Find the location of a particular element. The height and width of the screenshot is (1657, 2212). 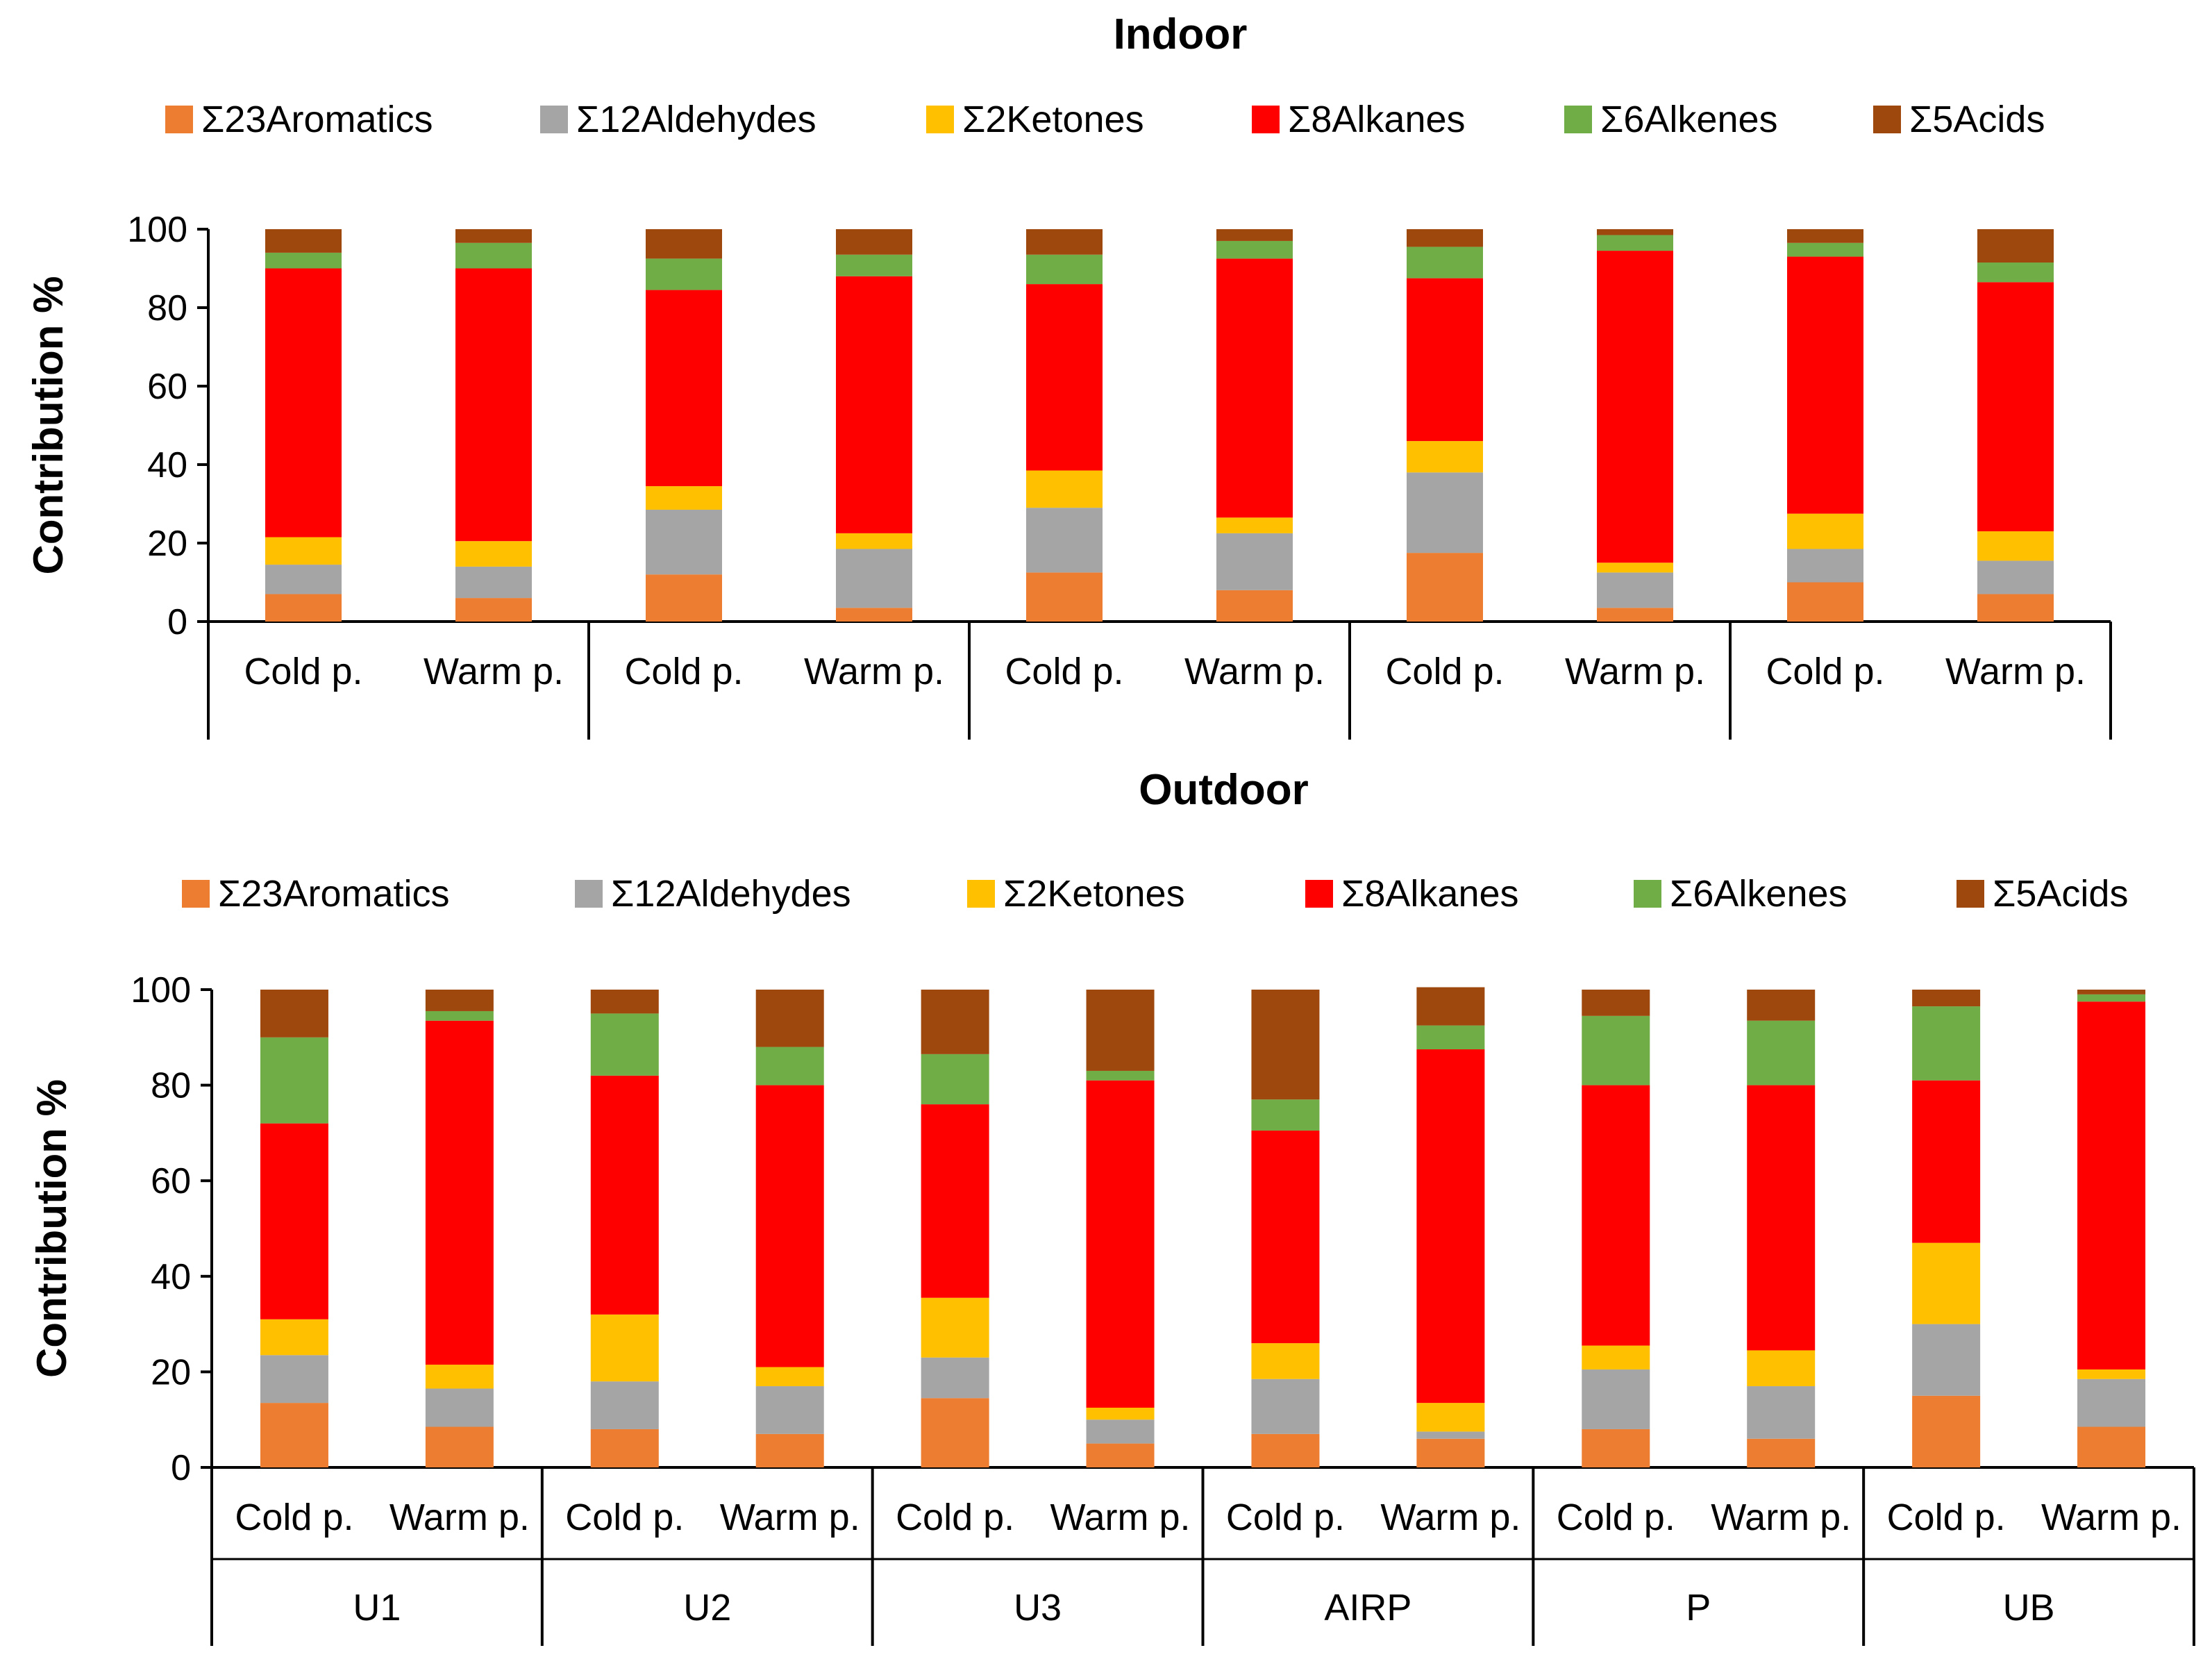

group-label-u1: U1 is located at coordinates (377, 1608).